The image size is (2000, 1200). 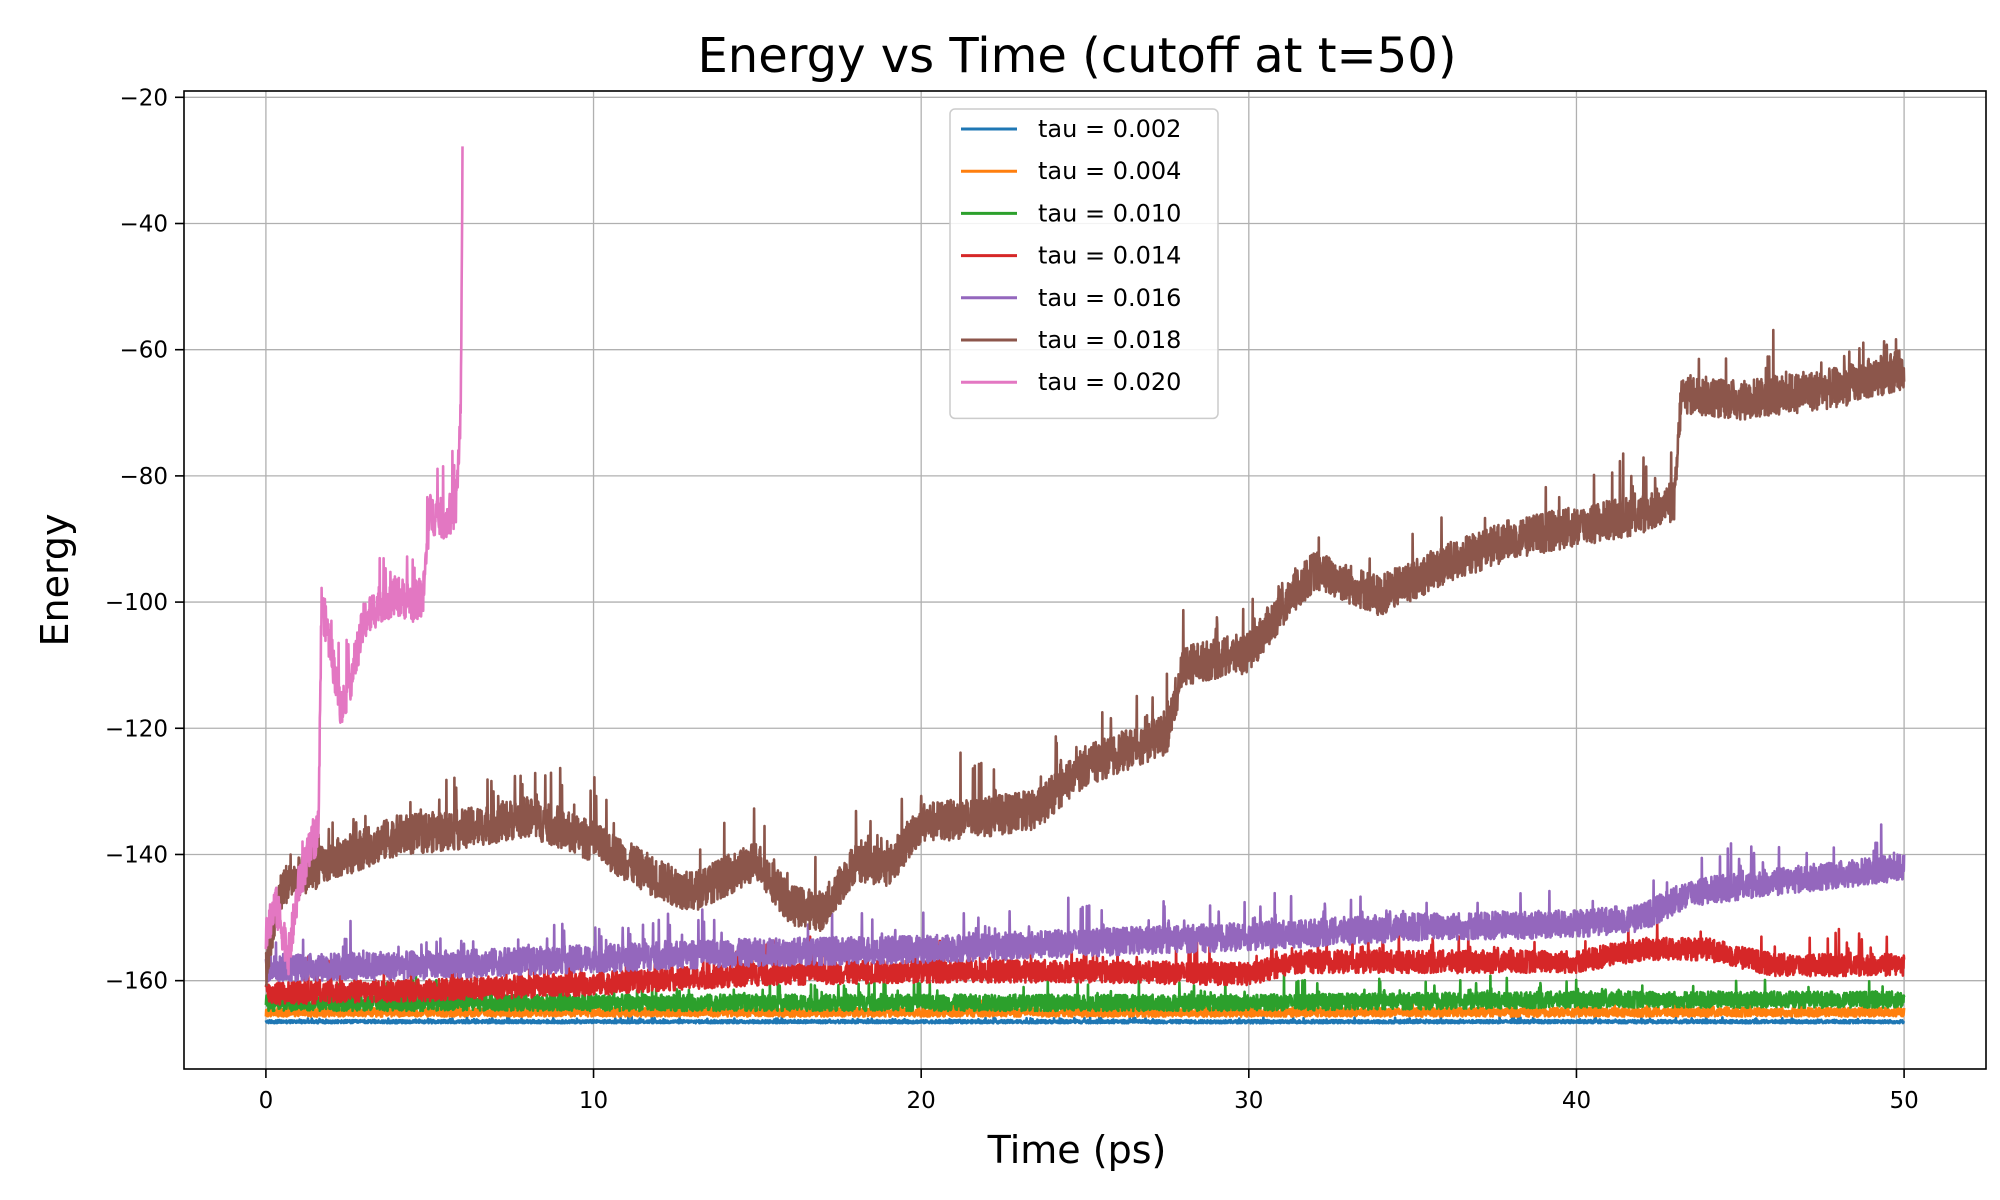 What do you see at coordinates (1109, 171) in the screenshot?
I see `legend-label: tau = 0.004` at bounding box center [1109, 171].